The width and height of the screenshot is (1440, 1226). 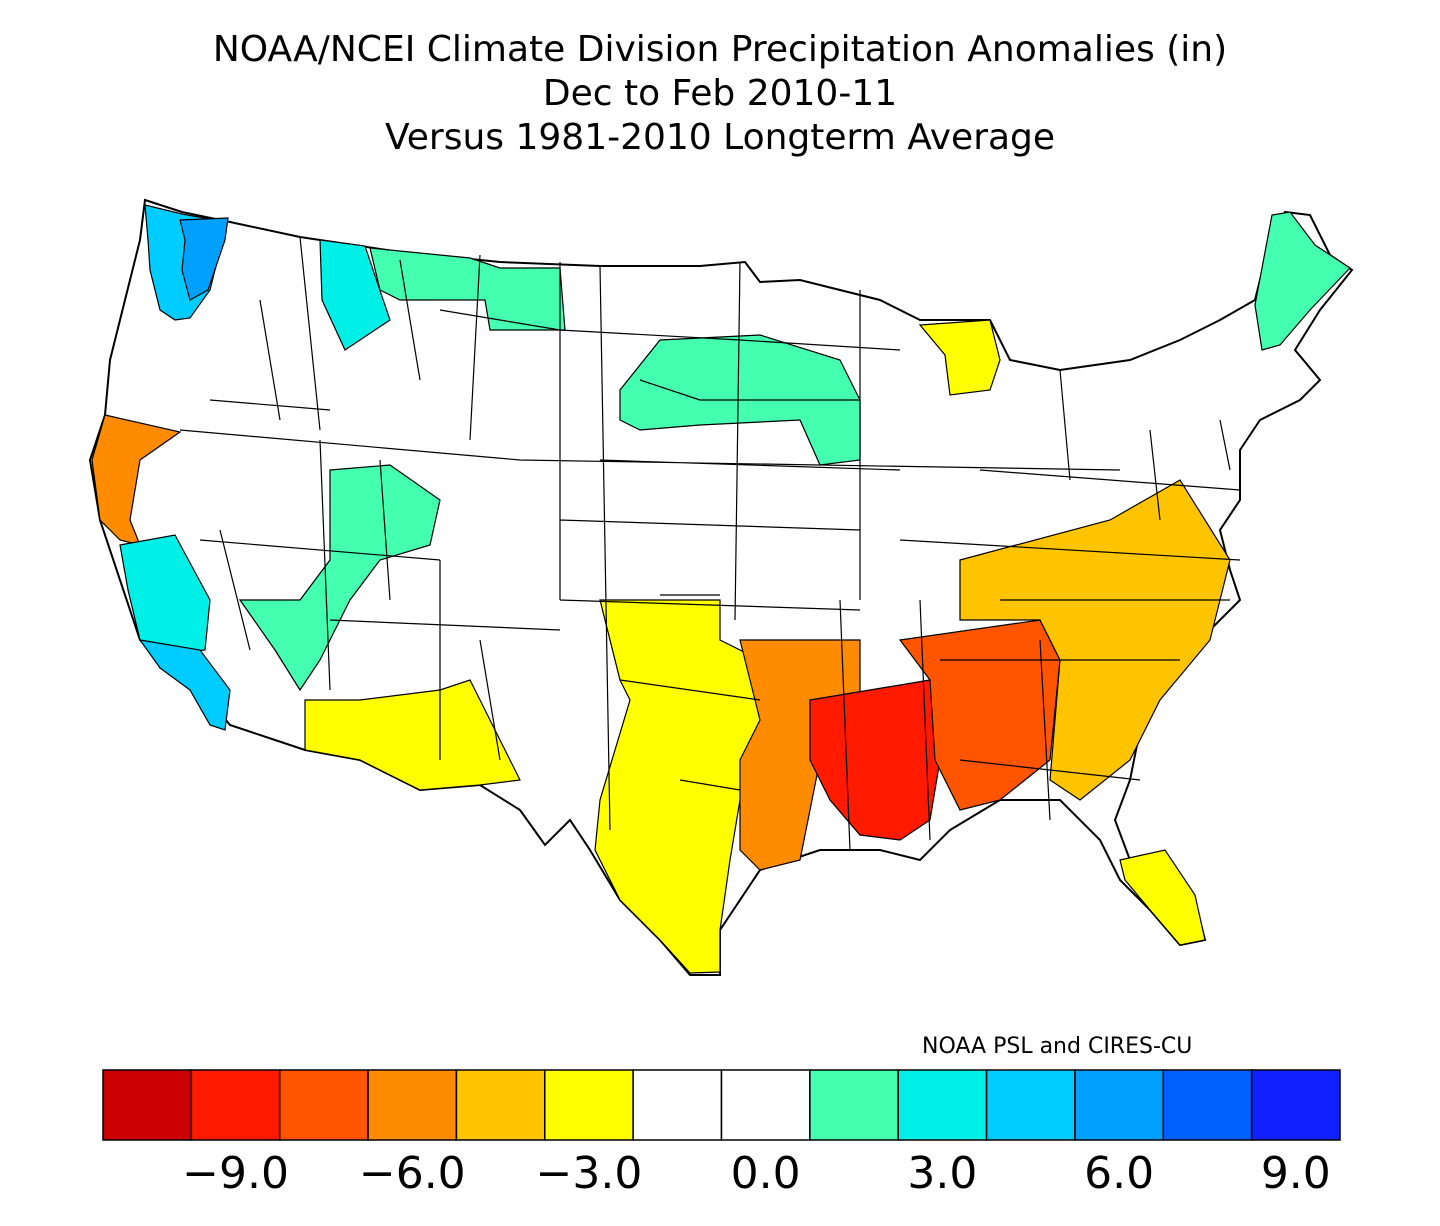 I want to click on credit-text: NOAA PSL and CIRES-CU, so click(x=1057, y=1046).